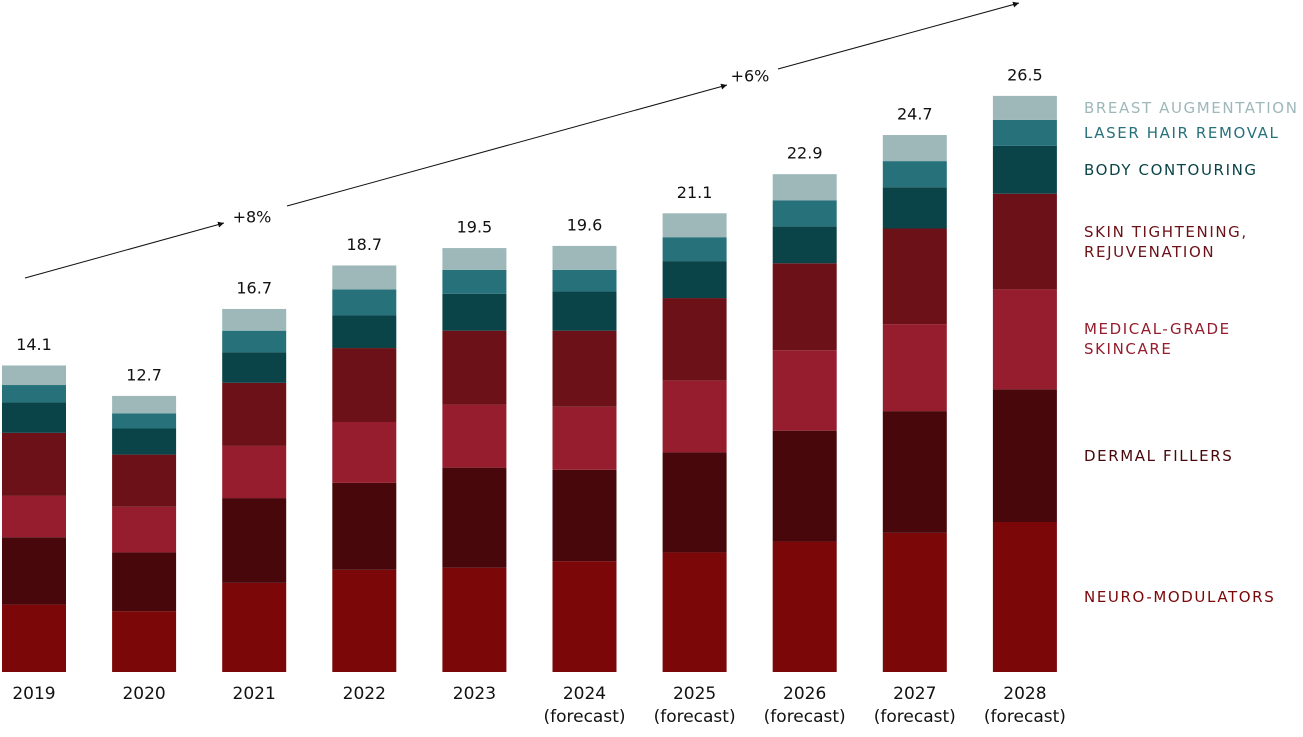 The width and height of the screenshot is (1303, 737). I want to click on x-tick-label: 2021, so click(254, 694).